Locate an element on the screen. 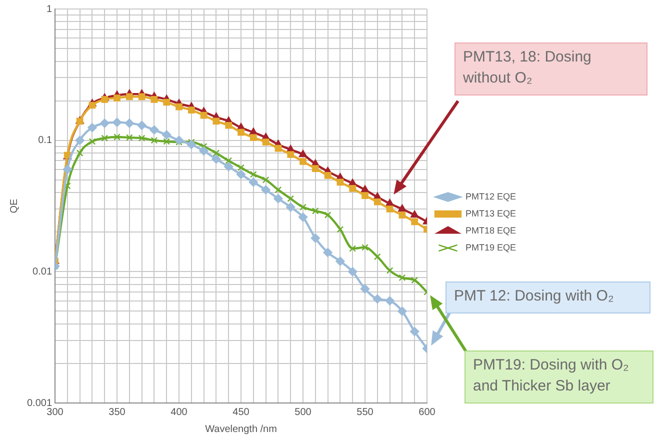 This screenshot has height=437, width=658. legend-label: PMT13 EQE is located at coordinates (490, 213).